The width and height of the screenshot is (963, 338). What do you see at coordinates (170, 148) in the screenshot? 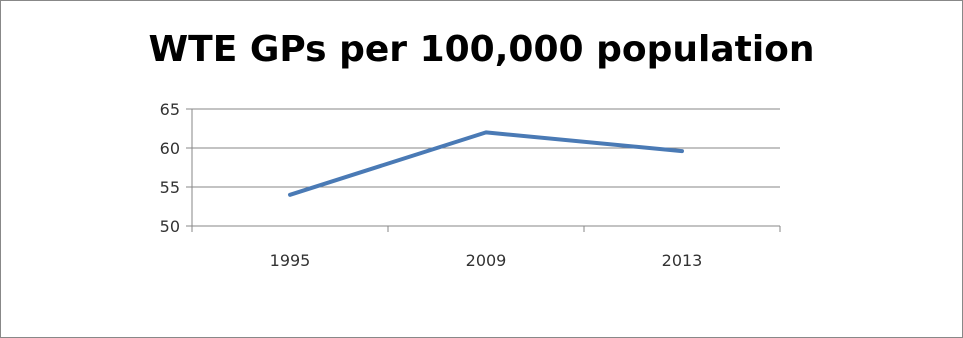
I see `y-tick-label: 60` at bounding box center [170, 148].